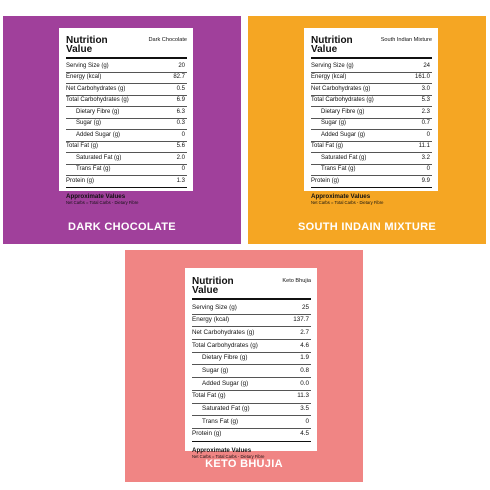 The image size is (490, 490). I want to click on nutrition-row: Net Carbohydrates (g) 0.5, so click(126, 90).